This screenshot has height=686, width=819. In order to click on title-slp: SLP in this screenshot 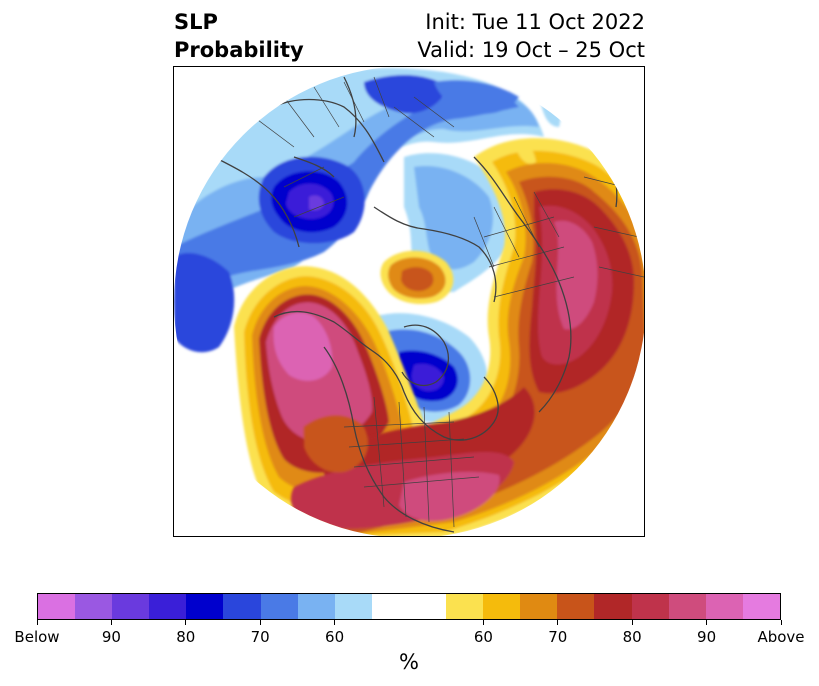, I will do `click(196, 22)`.